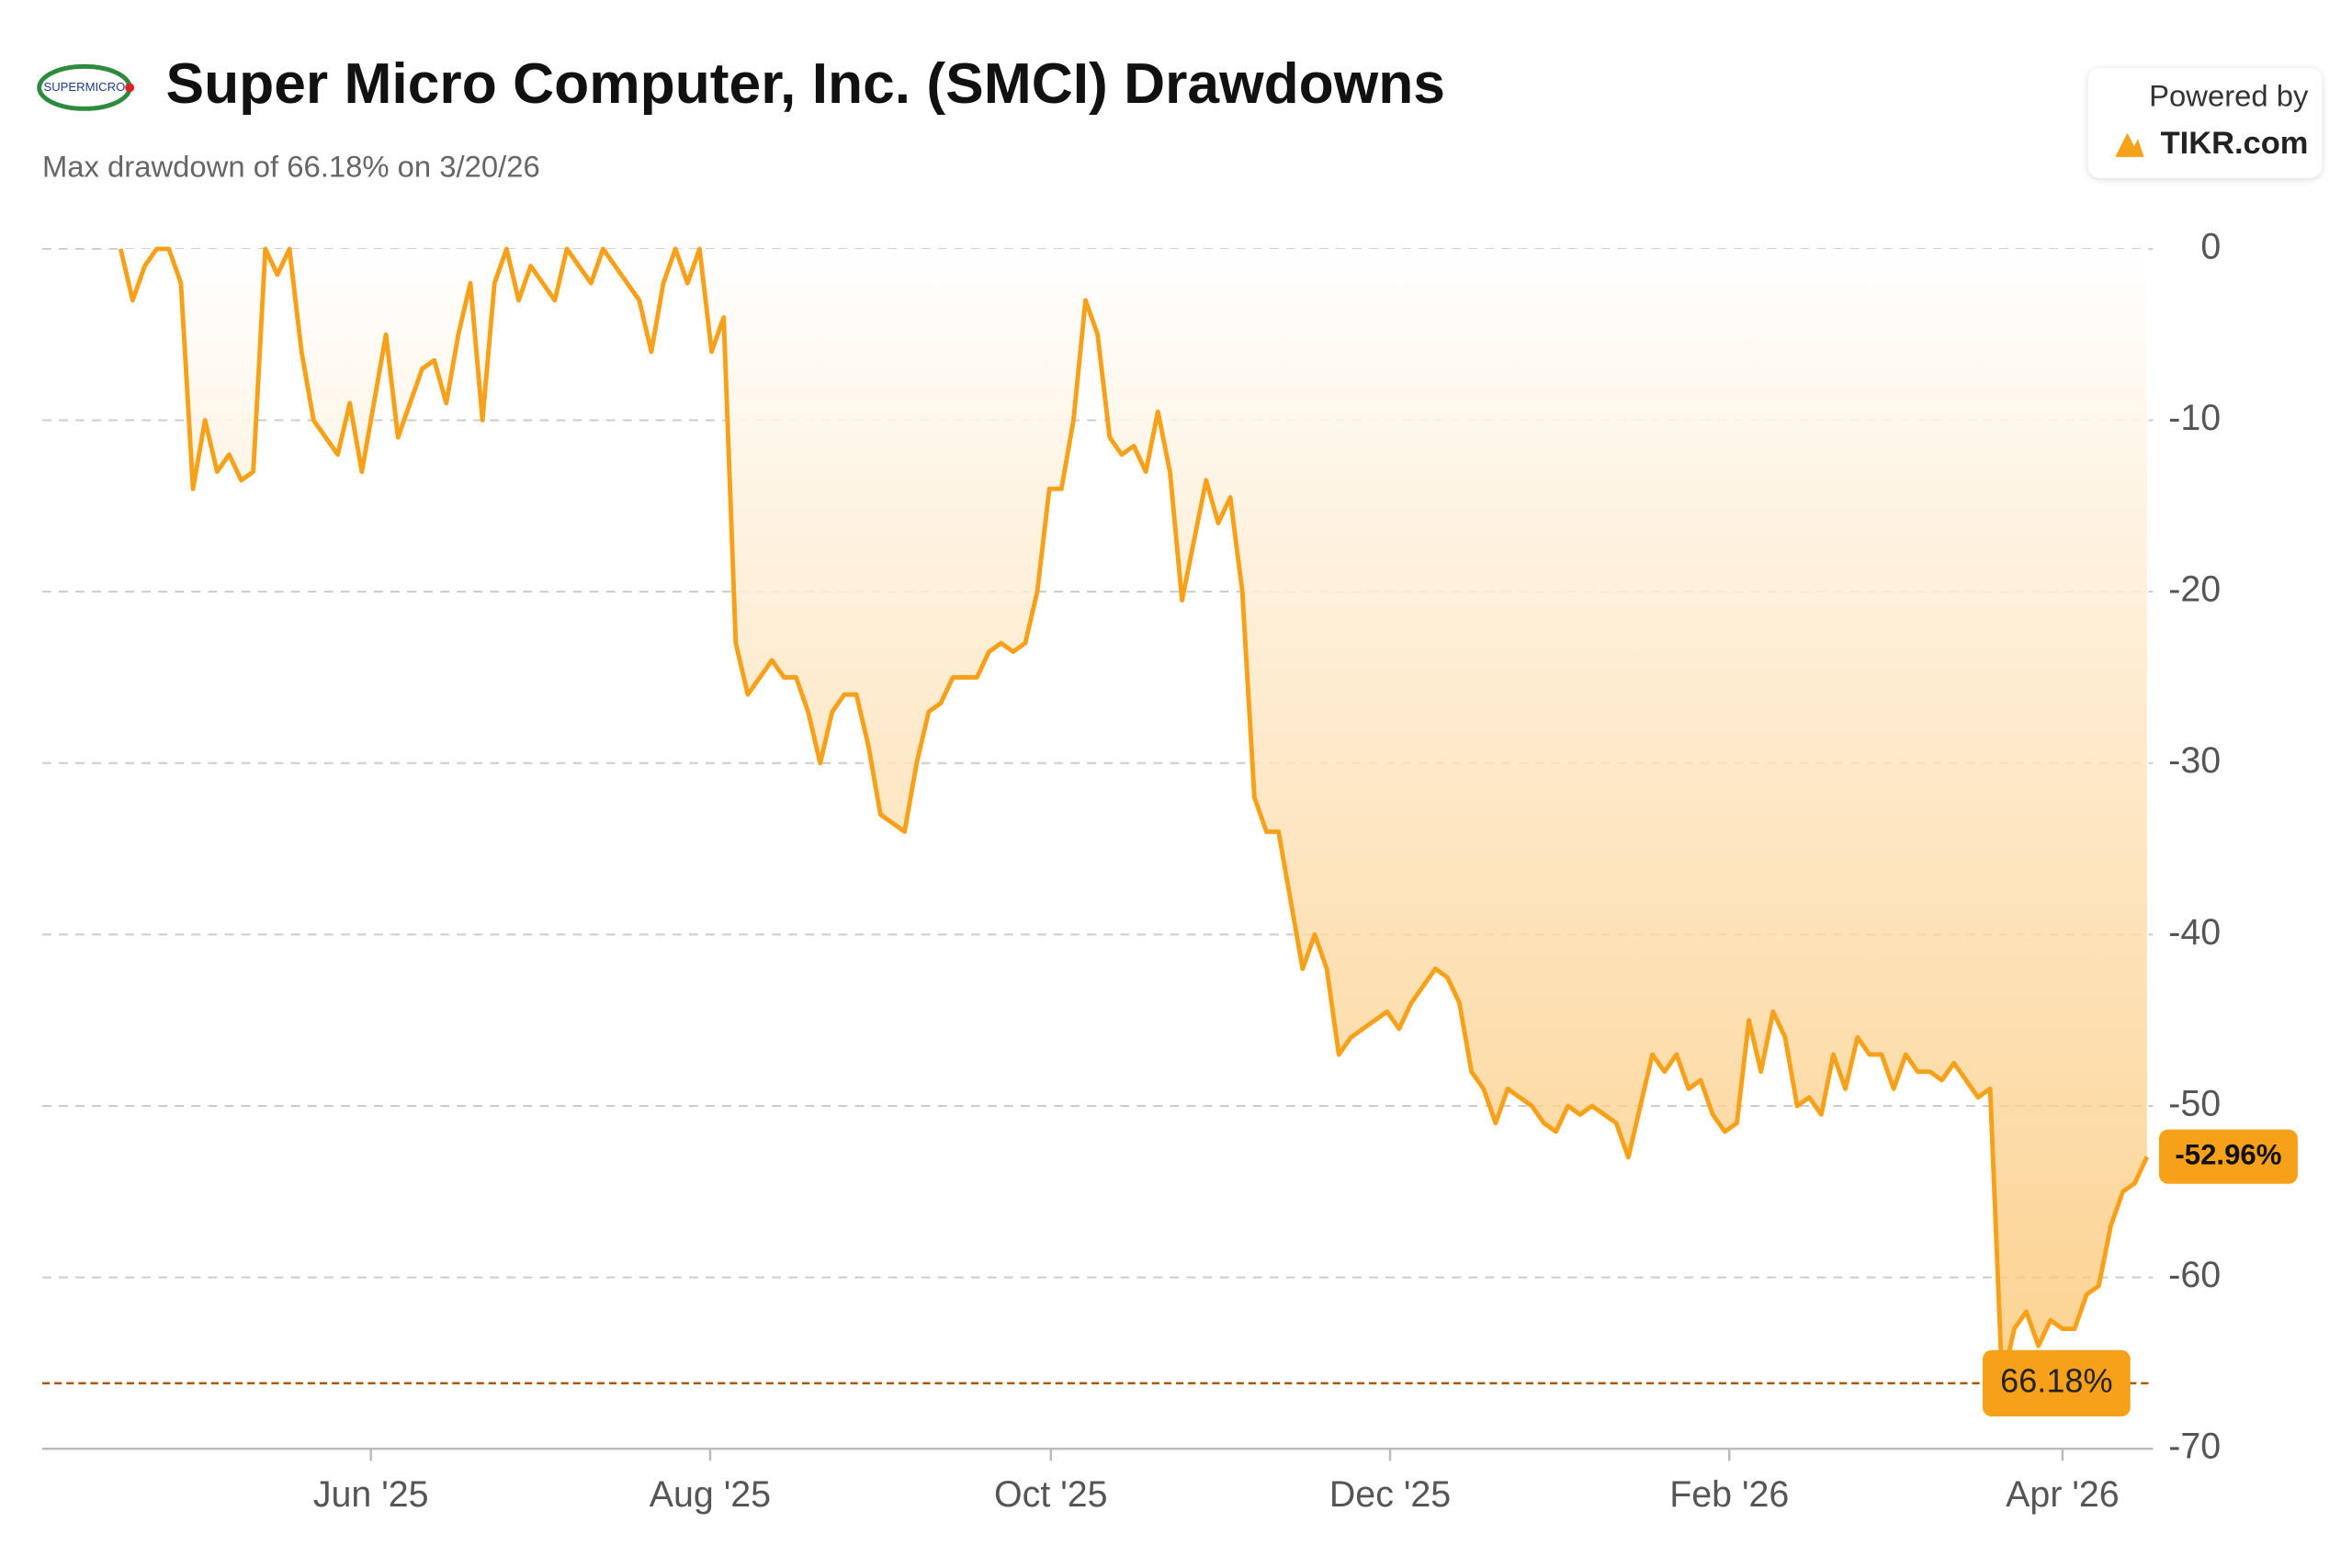 This screenshot has height=1568, width=2352. Describe the element at coordinates (2235, 143) in the screenshot. I see `provider: TIKR.com` at that location.